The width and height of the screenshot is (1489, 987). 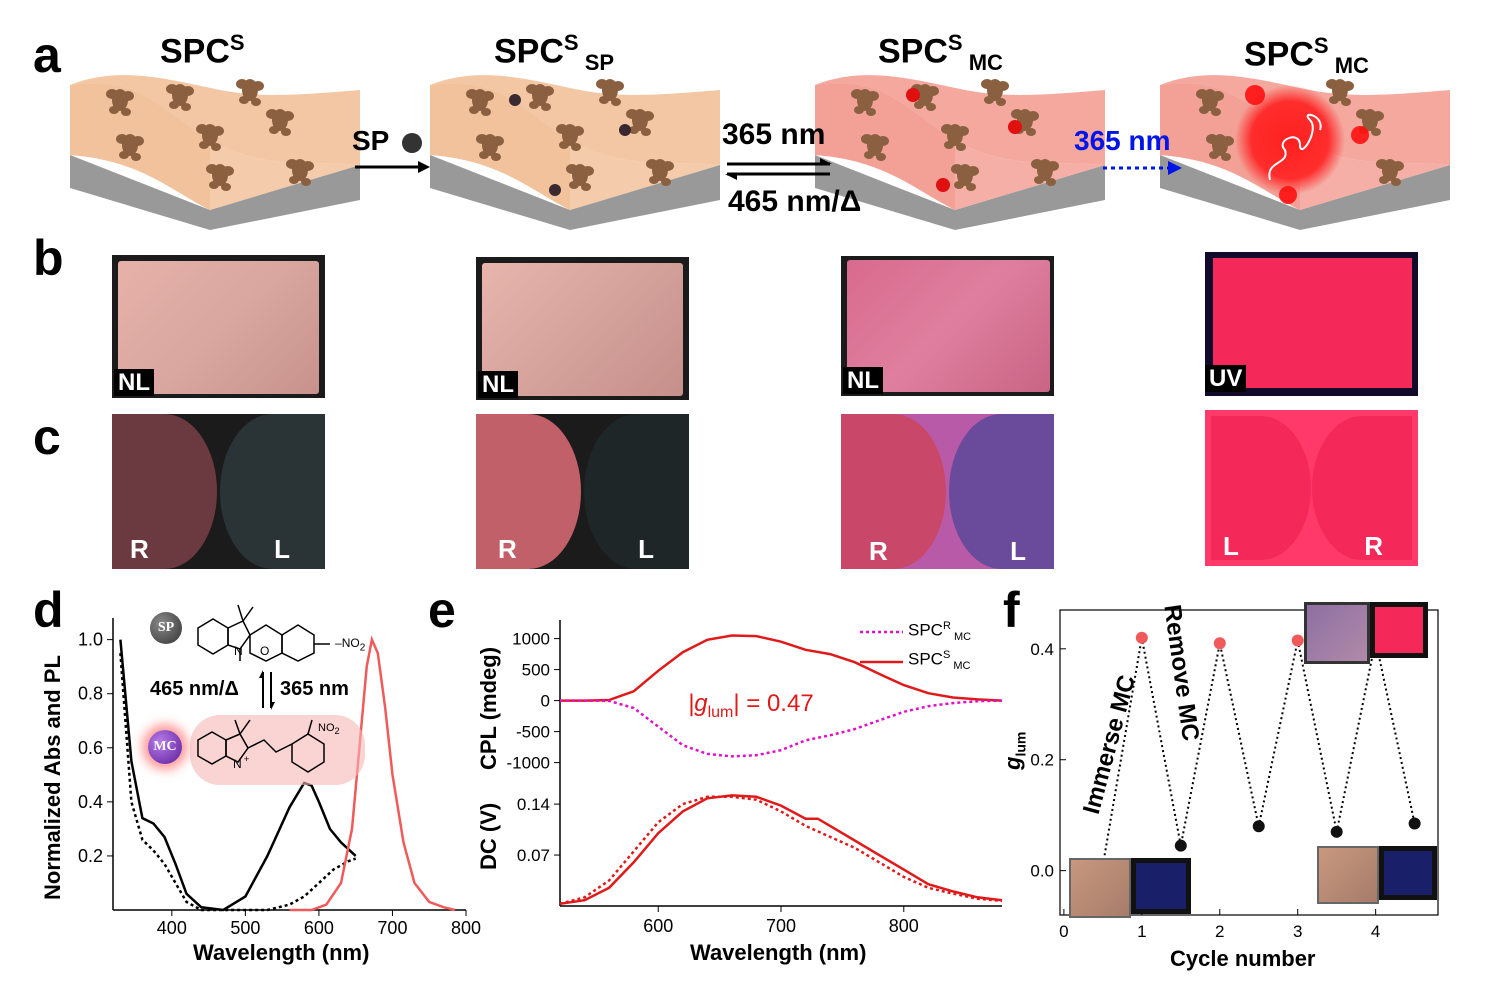 What do you see at coordinates (751, 705) in the screenshot?
I see `e-annotation: |glum| = 0.47` at bounding box center [751, 705].